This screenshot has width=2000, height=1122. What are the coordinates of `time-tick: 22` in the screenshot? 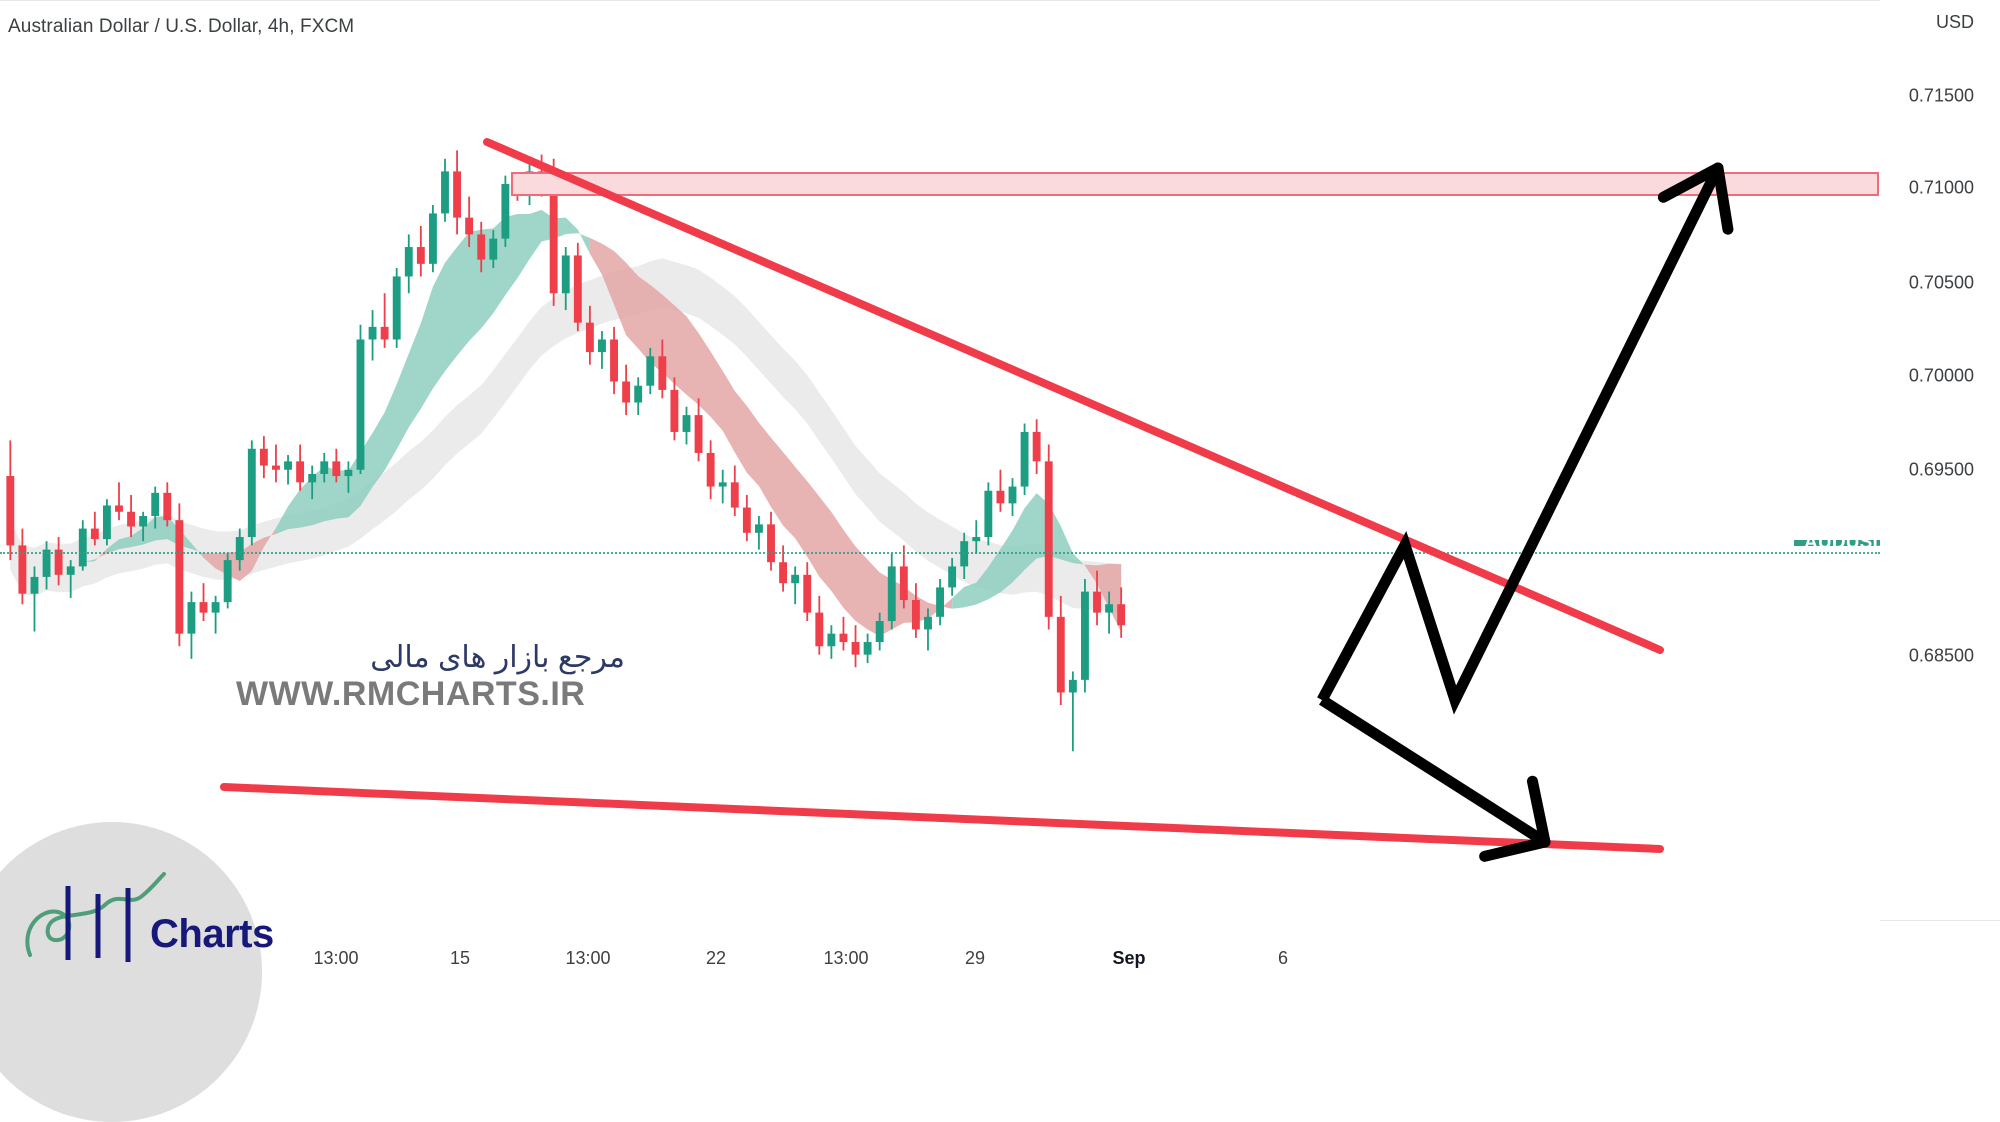 It's located at (716, 958).